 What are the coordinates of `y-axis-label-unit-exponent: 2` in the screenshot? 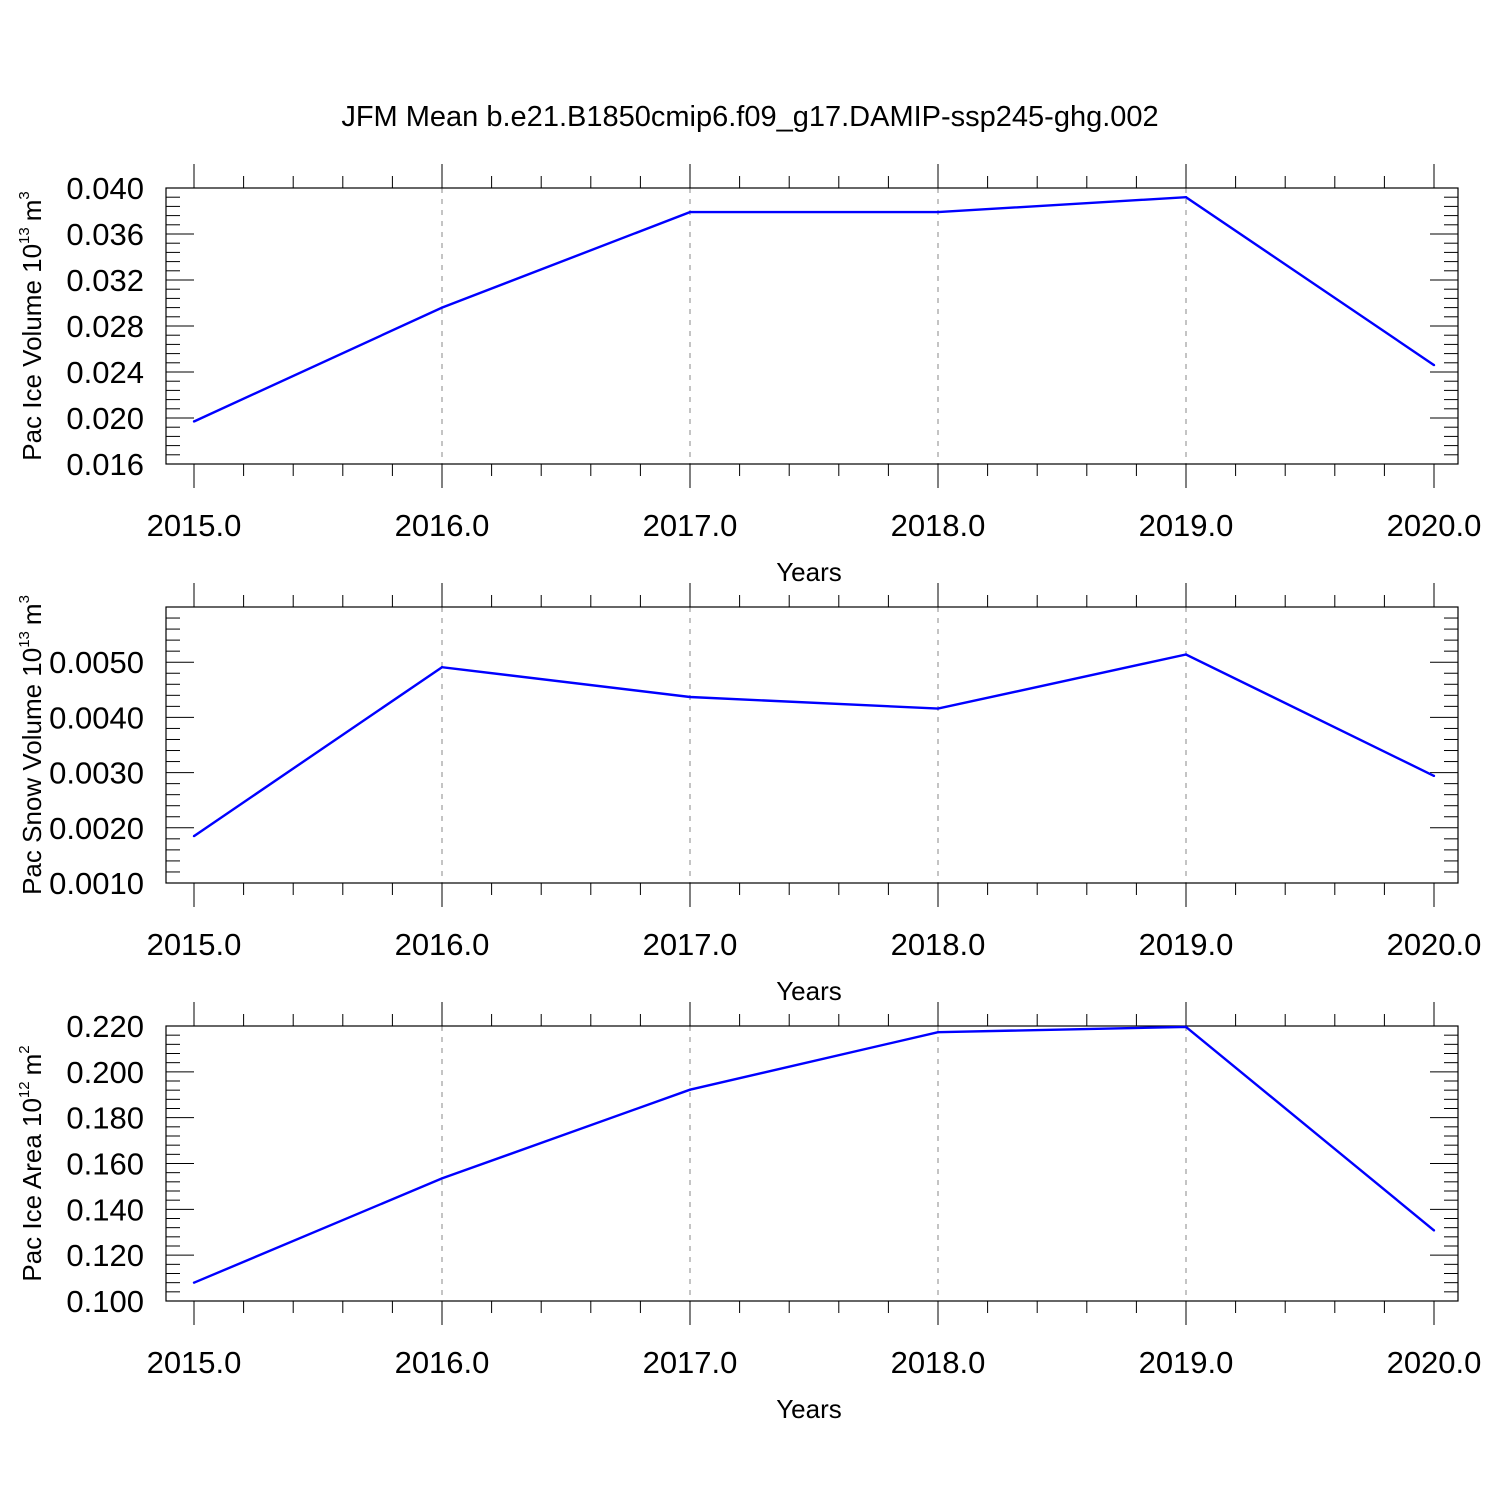 It's located at (24, 1049).